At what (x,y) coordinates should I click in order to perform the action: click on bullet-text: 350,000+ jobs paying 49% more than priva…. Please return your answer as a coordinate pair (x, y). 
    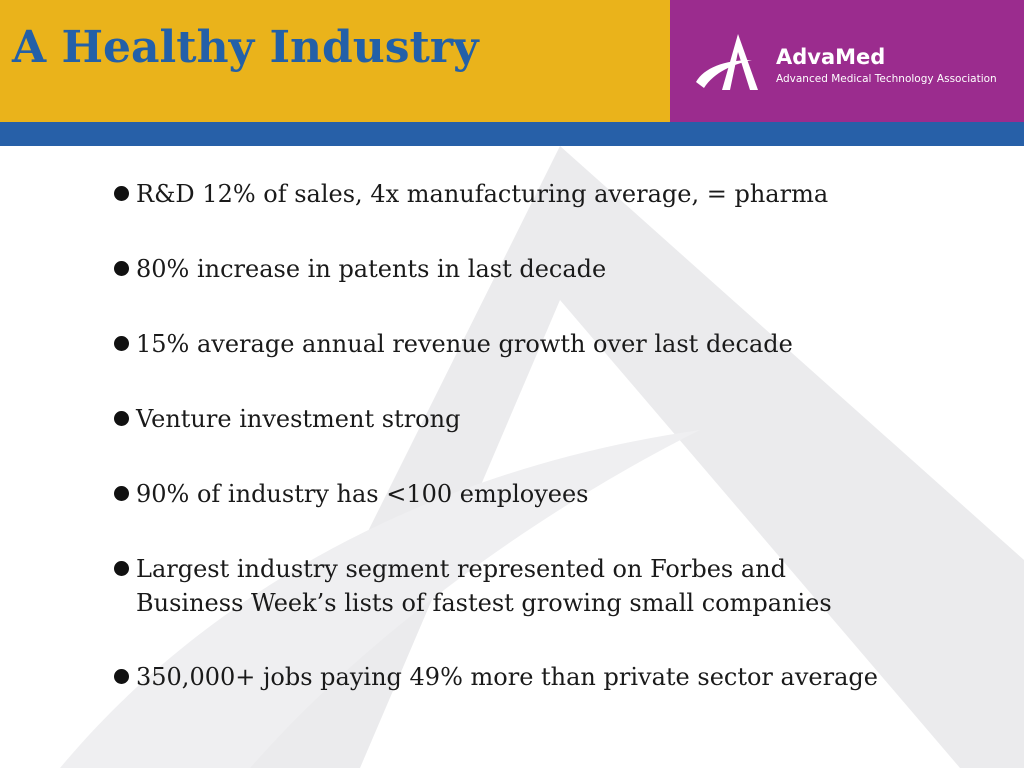
    Looking at the image, I should click on (507, 677).